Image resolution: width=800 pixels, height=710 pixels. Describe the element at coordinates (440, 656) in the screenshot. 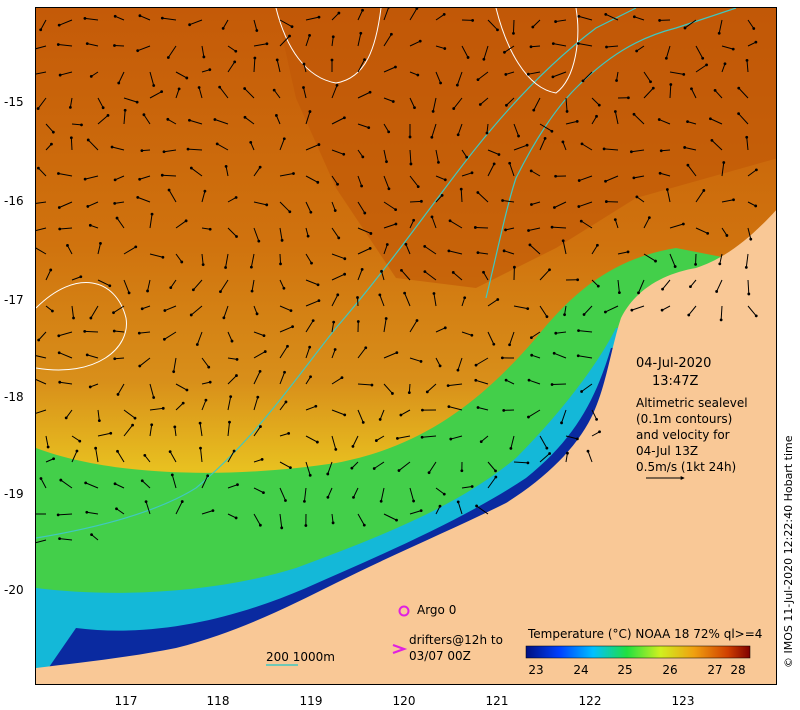

I see `drifters-label-2: 03/07 00Z` at that location.